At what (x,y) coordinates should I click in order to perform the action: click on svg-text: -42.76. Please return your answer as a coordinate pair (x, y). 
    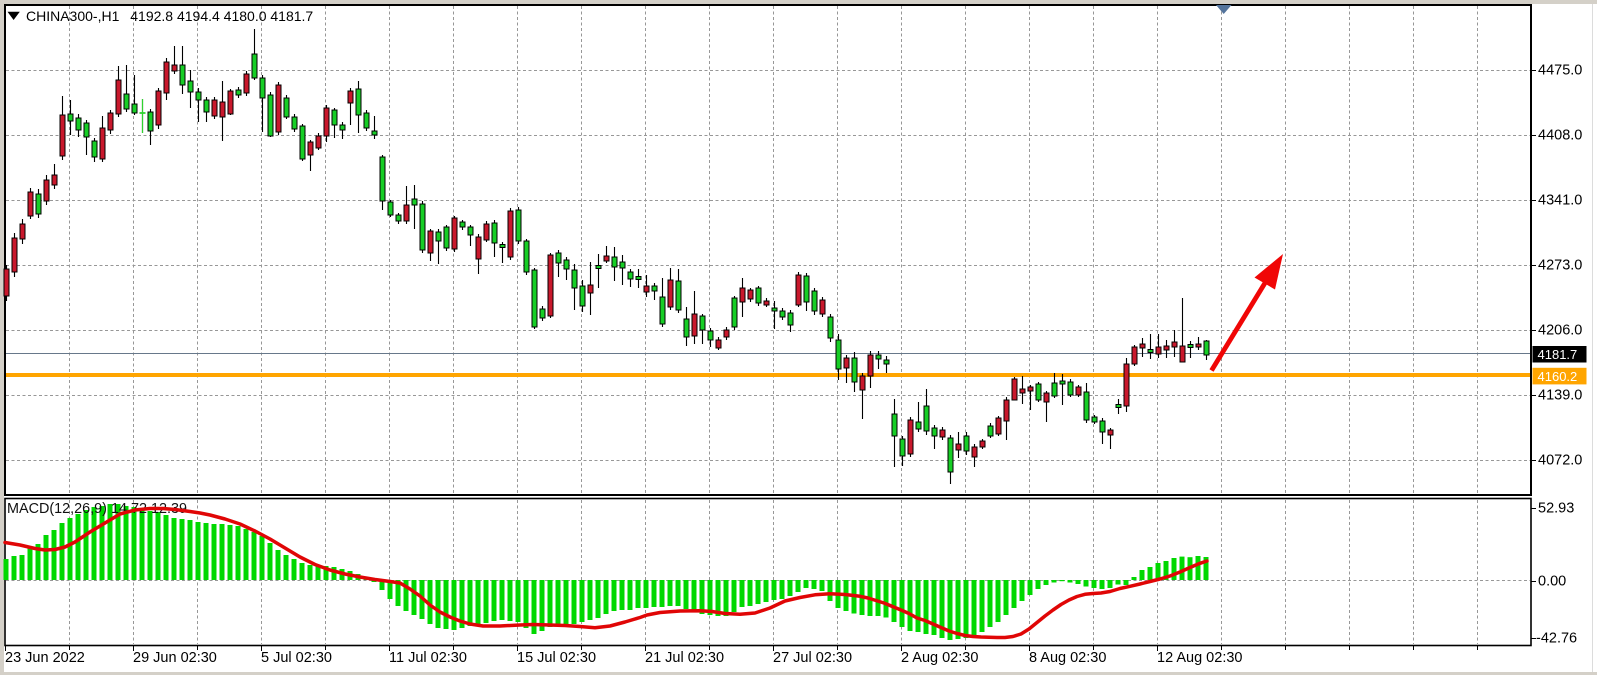
    Looking at the image, I should click on (1556, 639).